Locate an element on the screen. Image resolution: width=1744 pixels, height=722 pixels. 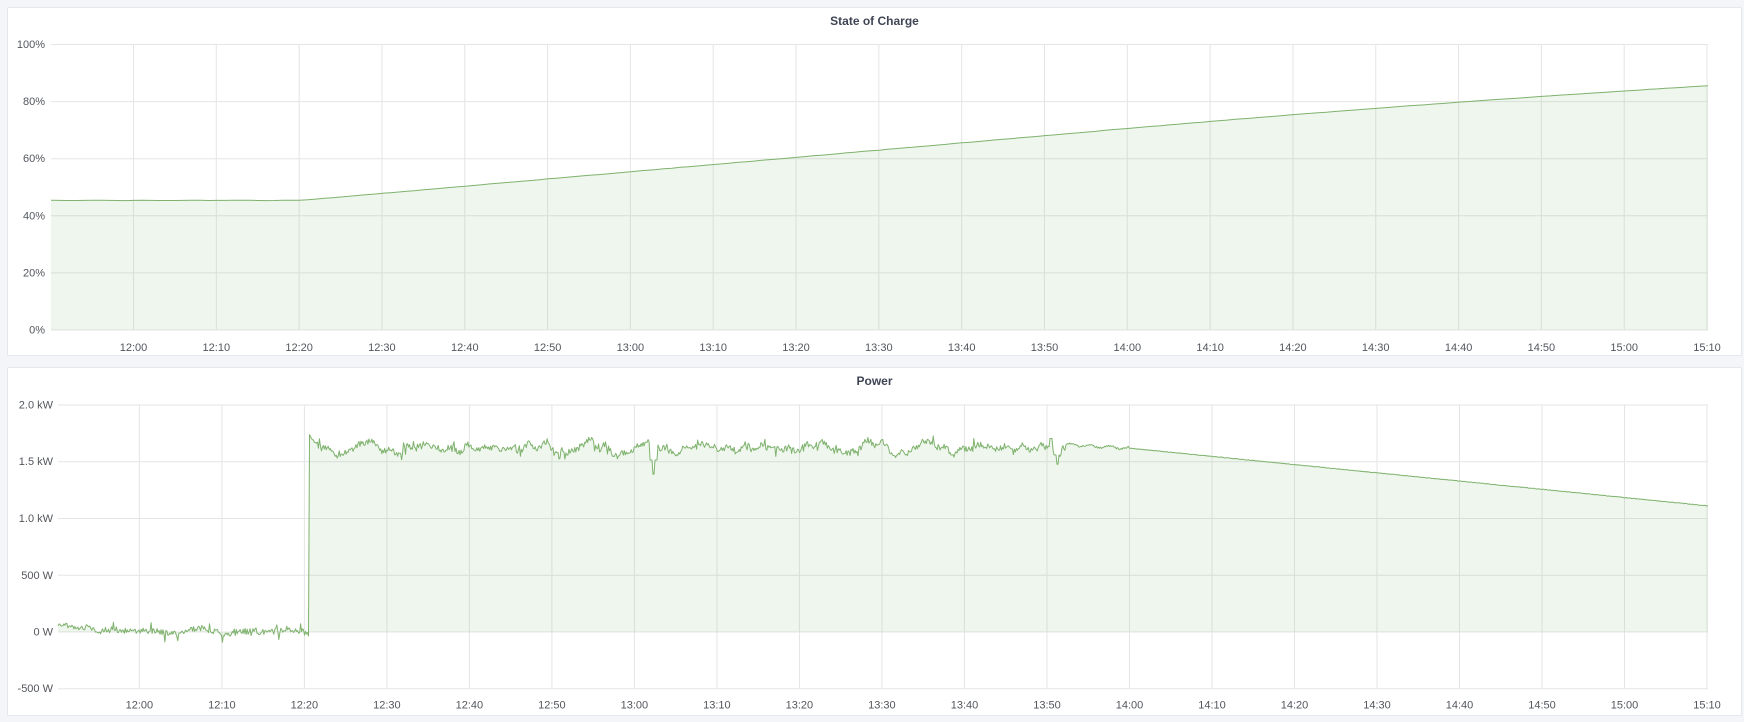
svg-text: 80% is located at coordinates (34, 102).